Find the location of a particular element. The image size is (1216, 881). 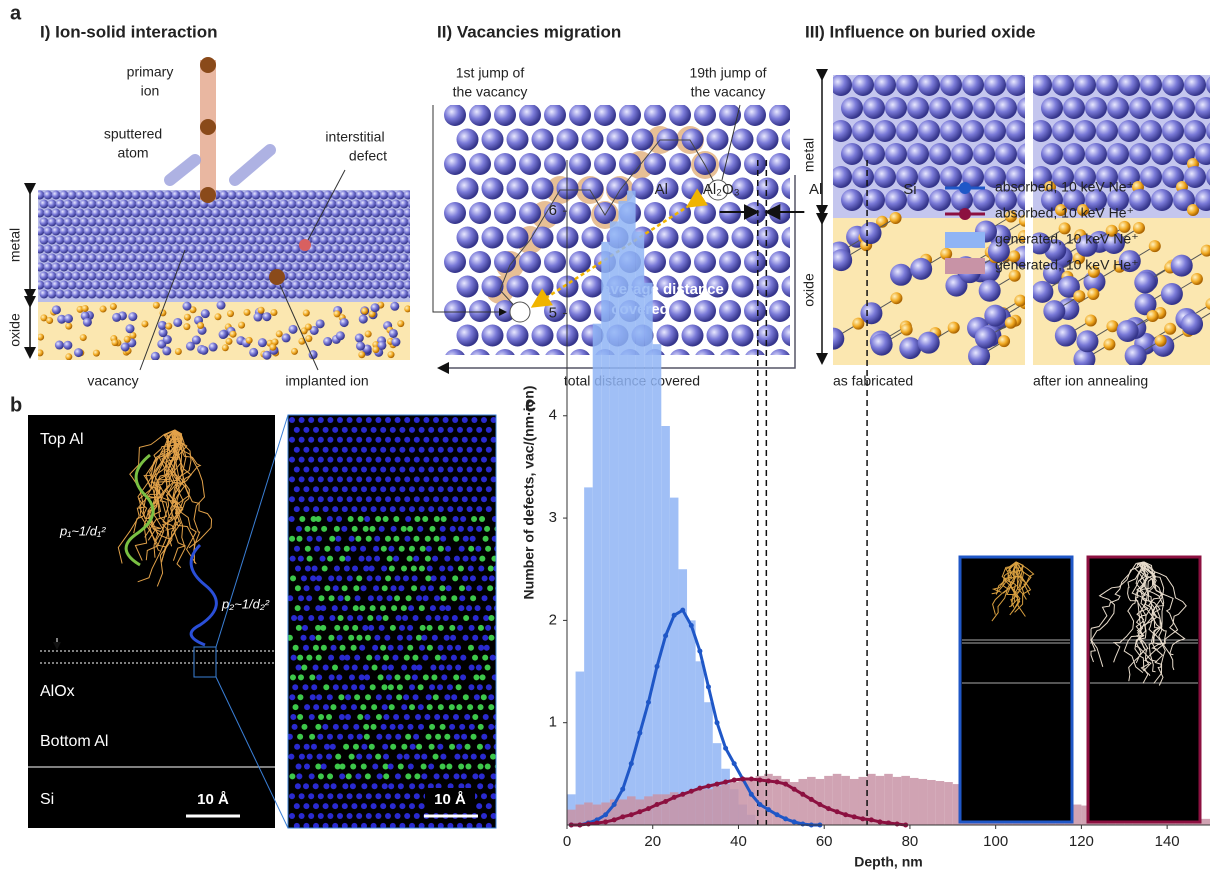

x-tick-label: 20 is located at coordinates (652, 841).